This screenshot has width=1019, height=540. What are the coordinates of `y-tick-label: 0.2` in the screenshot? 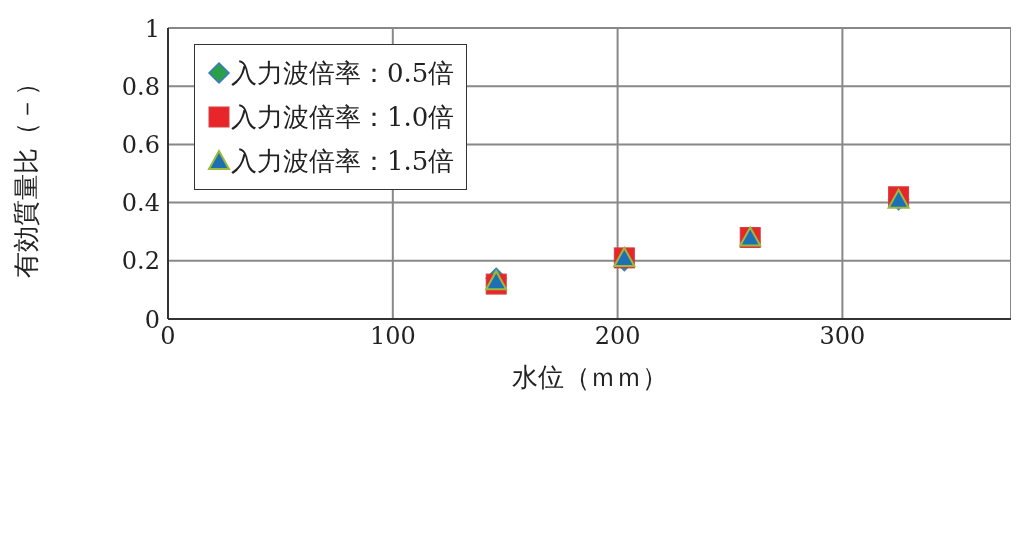 It's located at (140, 261).